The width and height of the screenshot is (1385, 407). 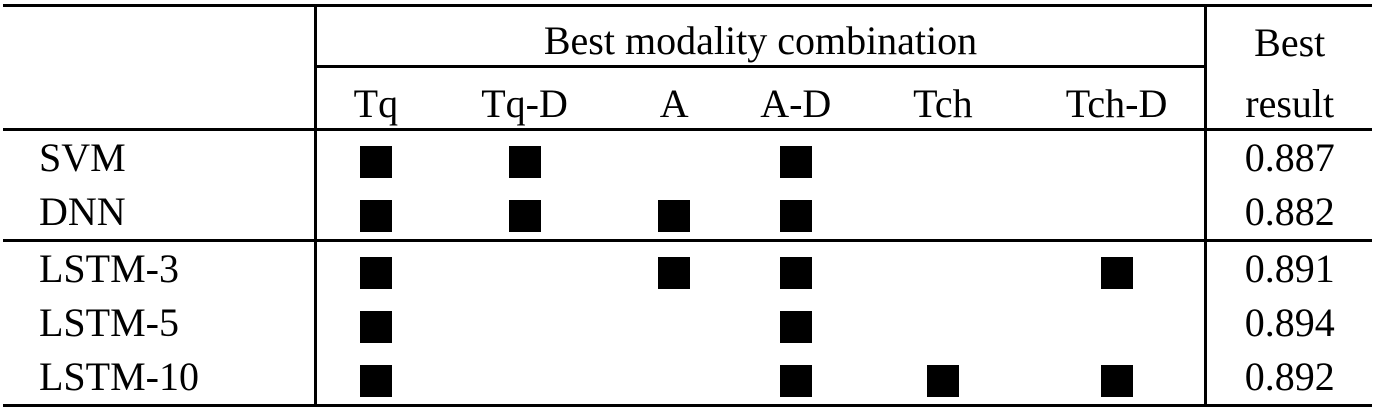 What do you see at coordinates (375, 97) in the screenshot?
I see `column-header-tq: Tq` at bounding box center [375, 97].